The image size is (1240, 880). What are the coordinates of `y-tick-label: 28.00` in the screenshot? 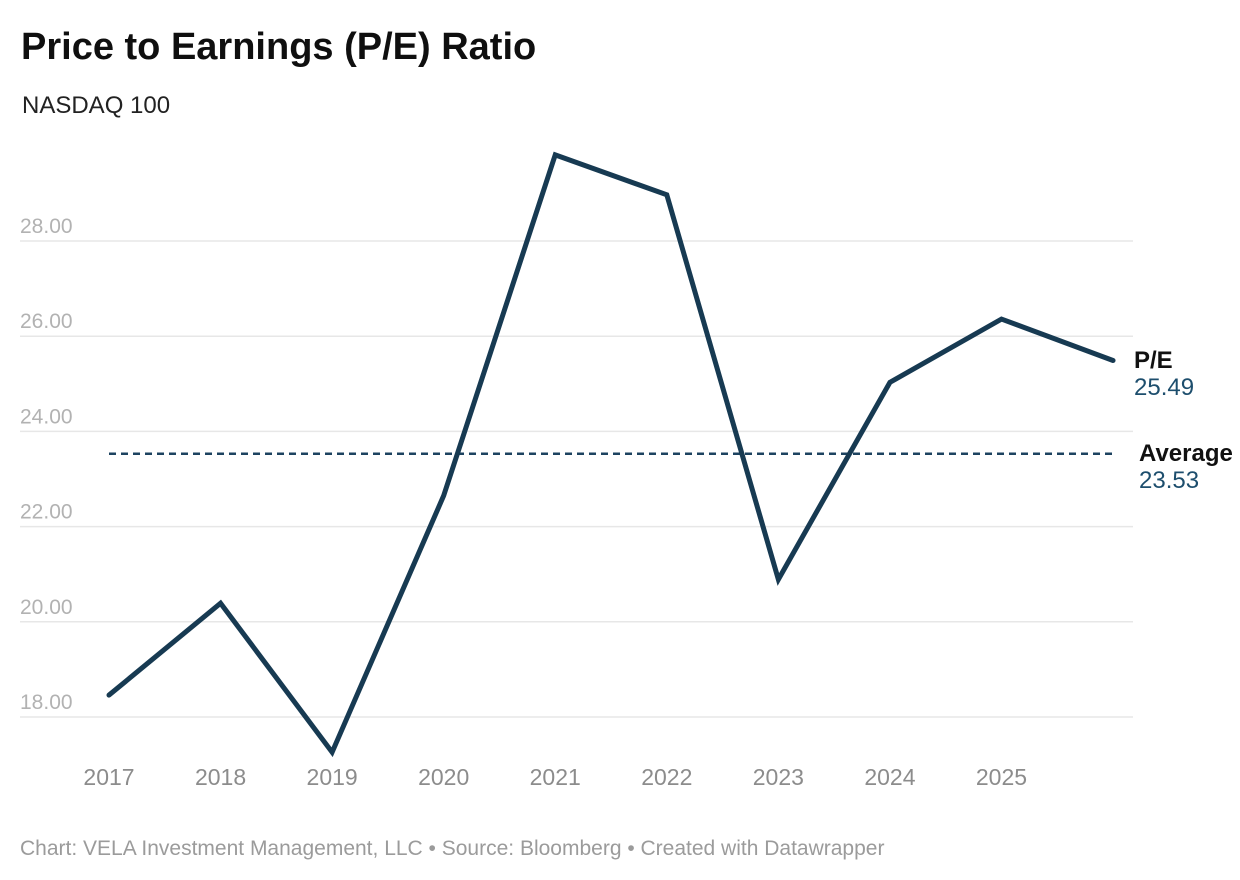 It's located at (46, 226).